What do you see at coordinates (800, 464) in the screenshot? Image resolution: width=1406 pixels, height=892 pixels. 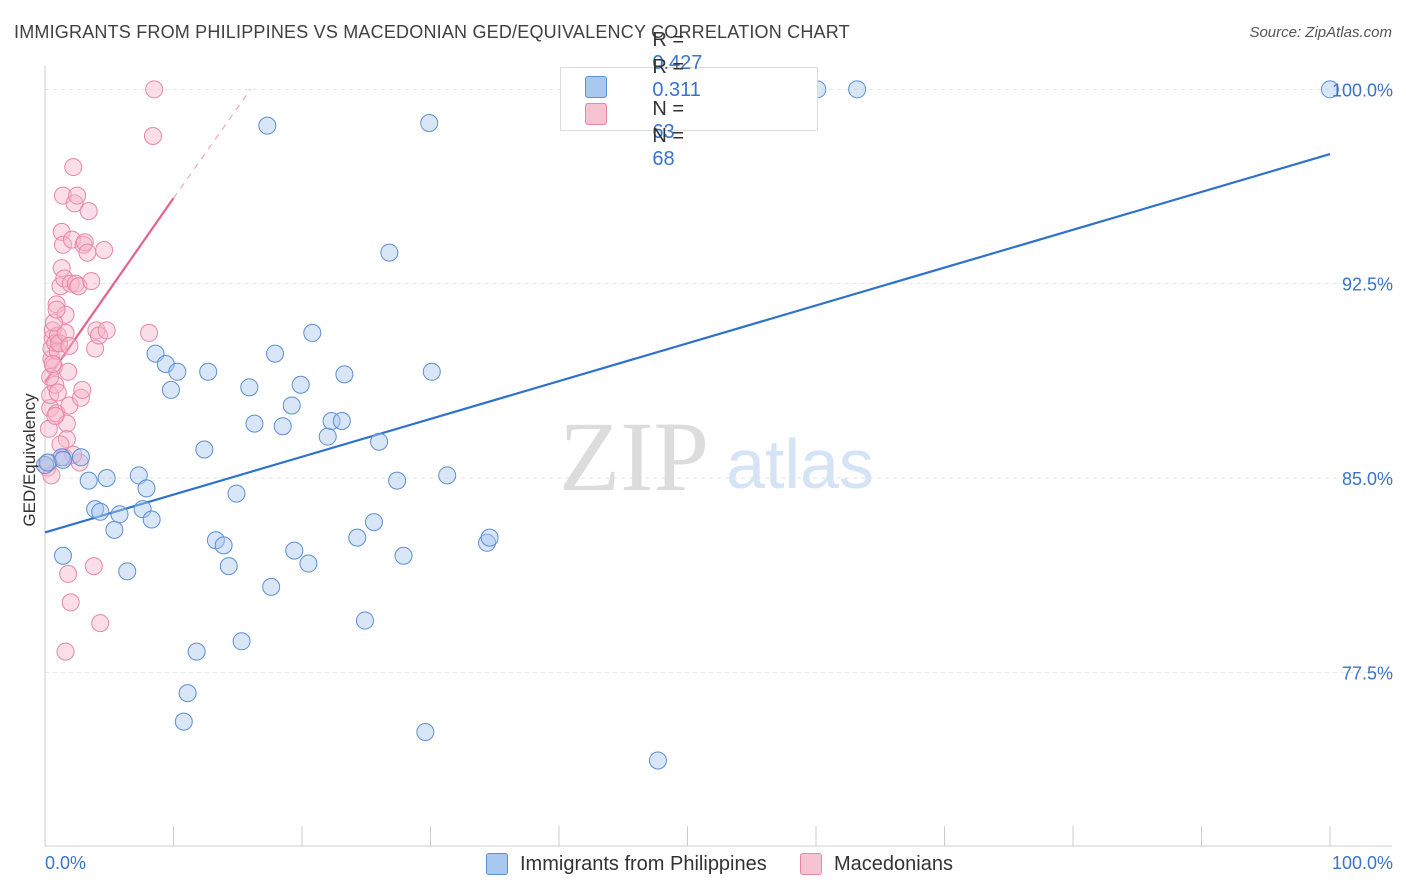 I see `watermark-atlas: atlas` at bounding box center [800, 464].